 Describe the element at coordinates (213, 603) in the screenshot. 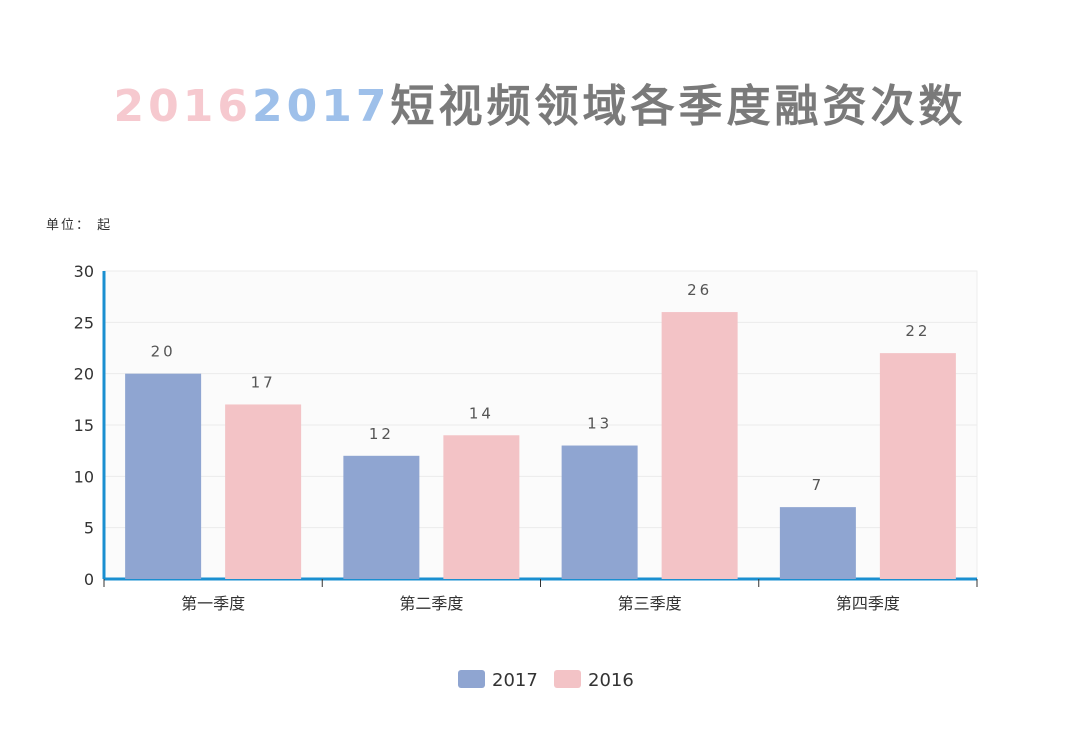

I see `x-tick-label: 第一季度` at that location.